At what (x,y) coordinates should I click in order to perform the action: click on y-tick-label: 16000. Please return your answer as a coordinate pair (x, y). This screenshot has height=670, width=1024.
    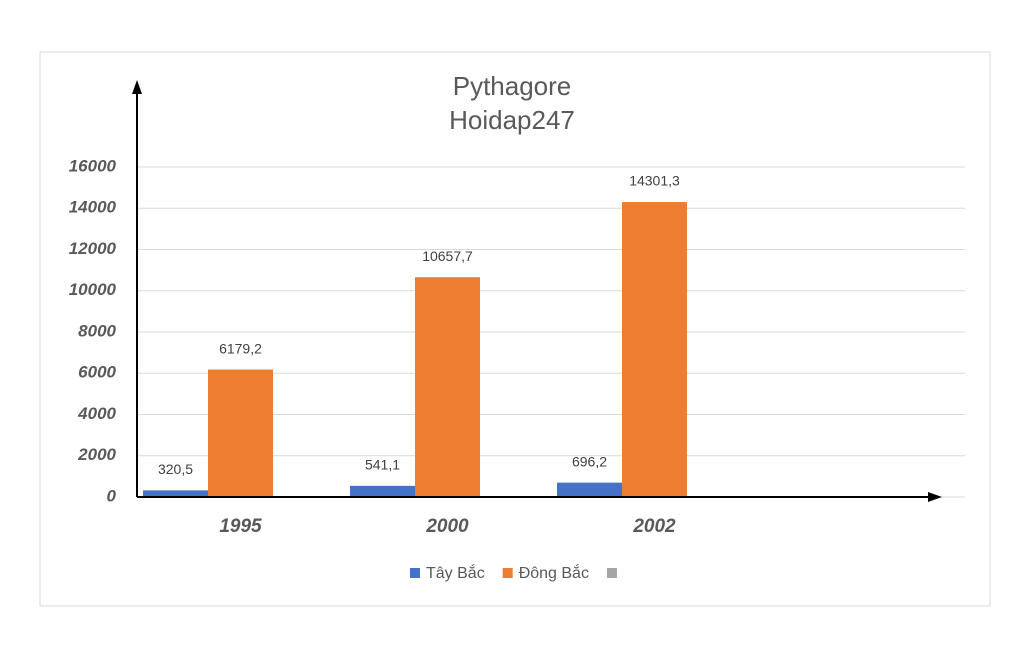
    Looking at the image, I should click on (93, 165).